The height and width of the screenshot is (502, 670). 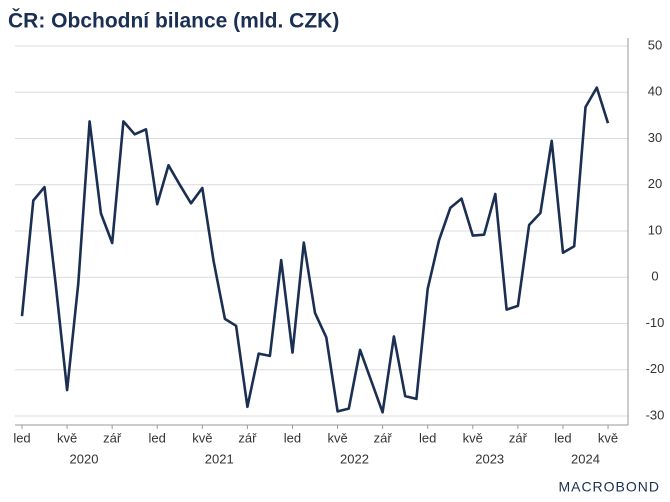 I want to click on y-tick-label: 30, so click(x=655, y=137).